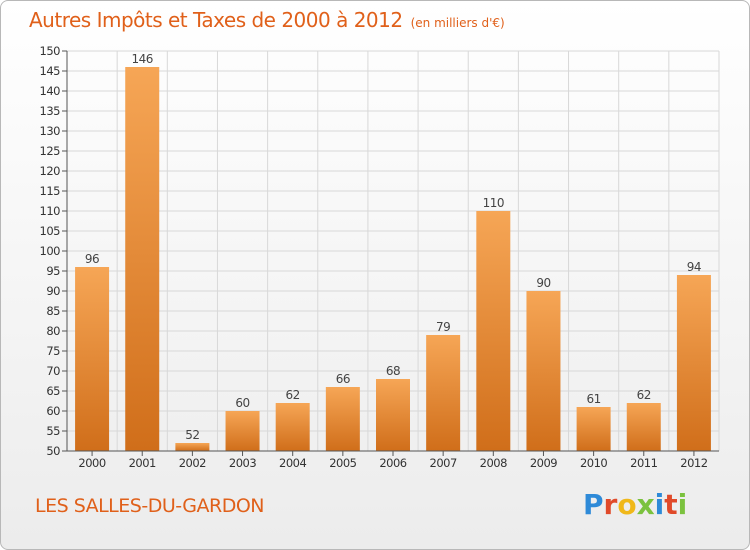 The width and height of the screenshot is (750, 550). Describe the element at coordinates (543, 463) in the screenshot. I see `x-tick-label: 2009` at that location.